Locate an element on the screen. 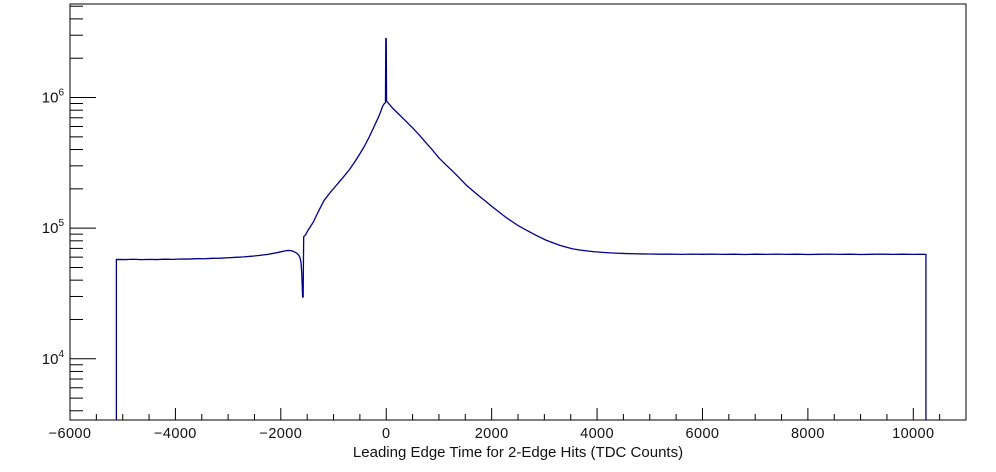 The width and height of the screenshot is (996, 472). x-axis: −6000 −4000 −2000 0 2000 4000 6000 8000 10000 is located at coordinates (508, 425).